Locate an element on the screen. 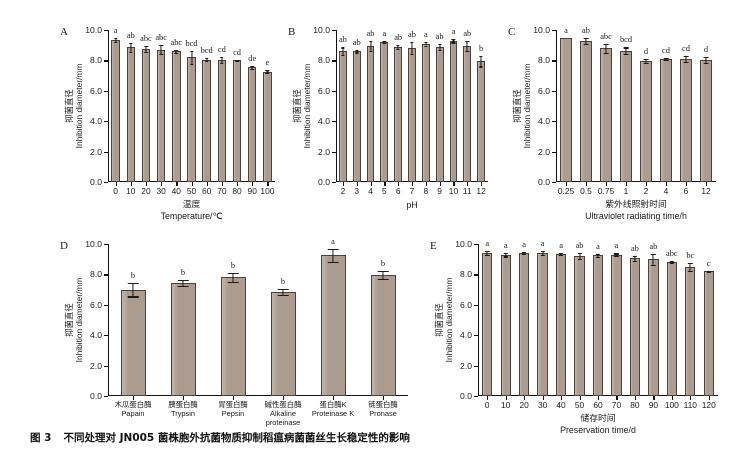 The width and height of the screenshot is (730, 456). y-axis-title-en: Inhibition diameter/mm is located at coordinates (79, 320).